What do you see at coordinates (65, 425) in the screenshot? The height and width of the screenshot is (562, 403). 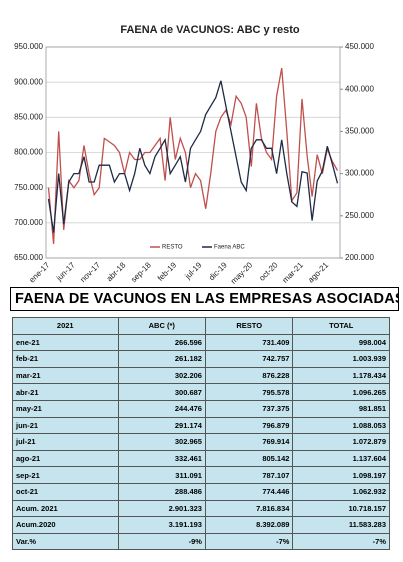 I see `table-cell: jun-21` at bounding box center [65, 425].